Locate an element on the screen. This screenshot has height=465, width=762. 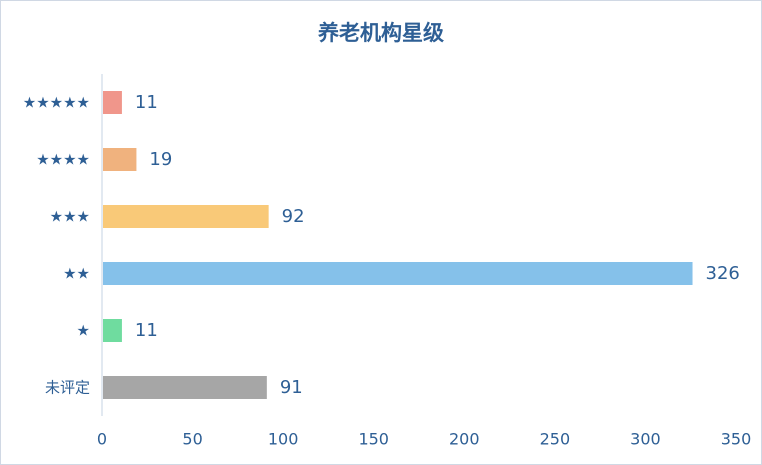
category-label-1: ★★★★ is located at coordinates (63, 160).